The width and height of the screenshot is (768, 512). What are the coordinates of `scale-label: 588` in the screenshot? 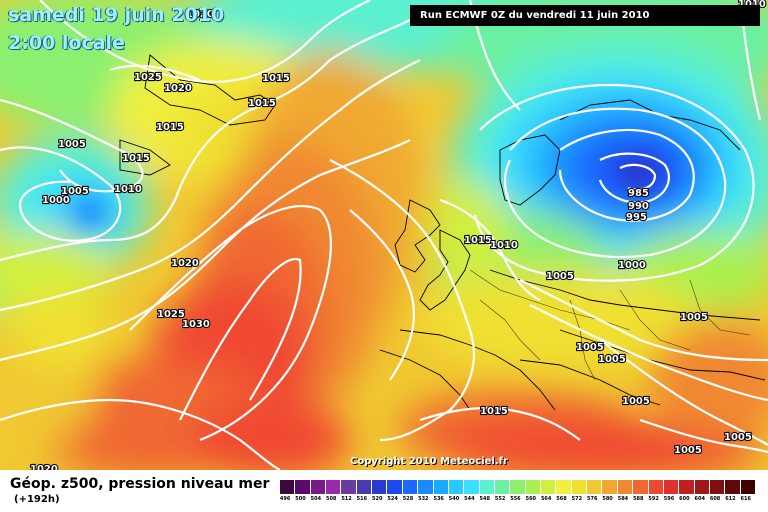 It's located at (638, 499).